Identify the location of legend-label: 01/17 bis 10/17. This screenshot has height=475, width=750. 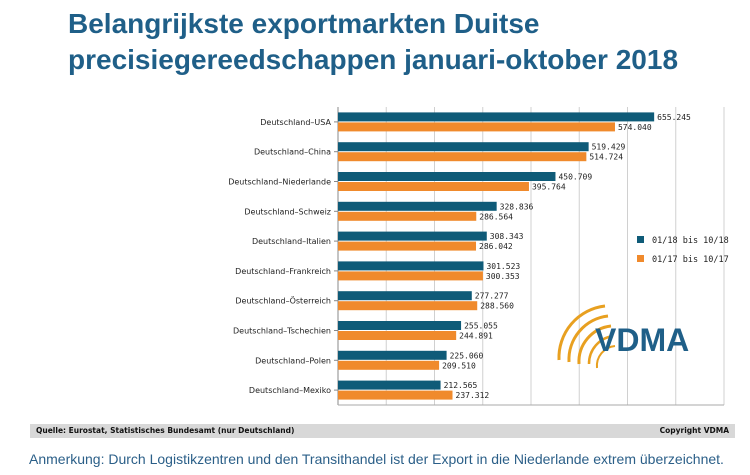
(690, 260).